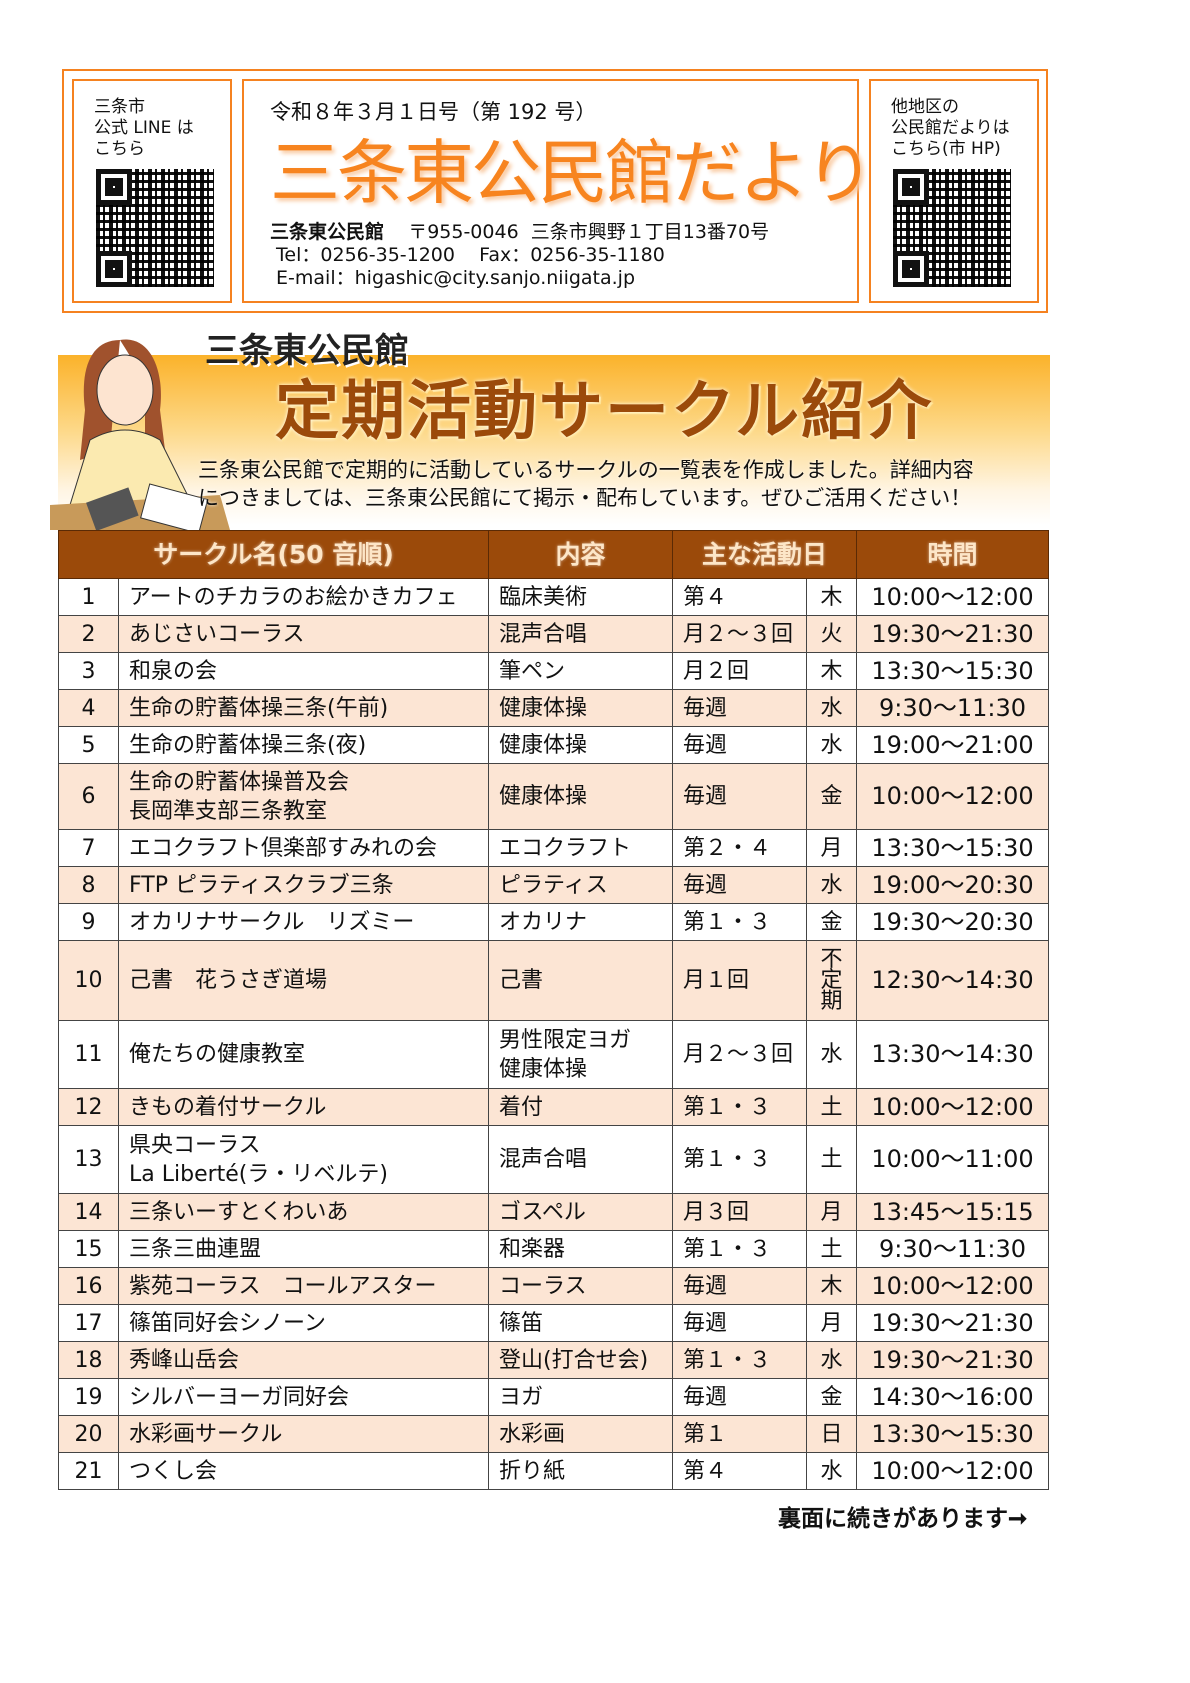 Image resolution: width=1190 pixels, height=1683 pixels. Describe the element at coordinates (553, 671) in the screenshot. I see `table-row: 3 和泉の会 筆ペン 月２回木 13:30～15:30` at that location.